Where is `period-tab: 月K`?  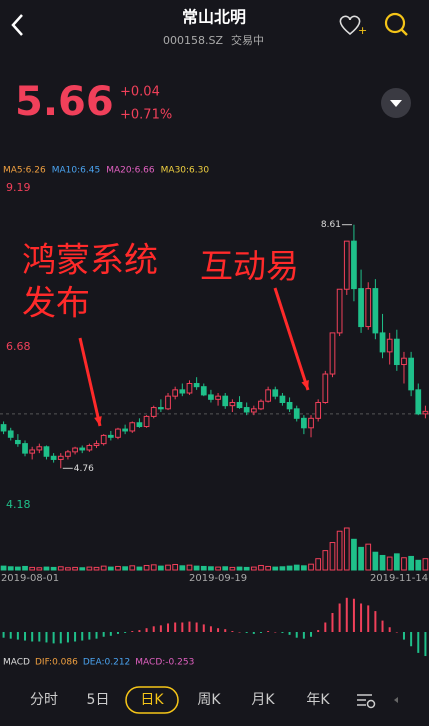
period-tab: 月K is located at coordinates (263, 700).